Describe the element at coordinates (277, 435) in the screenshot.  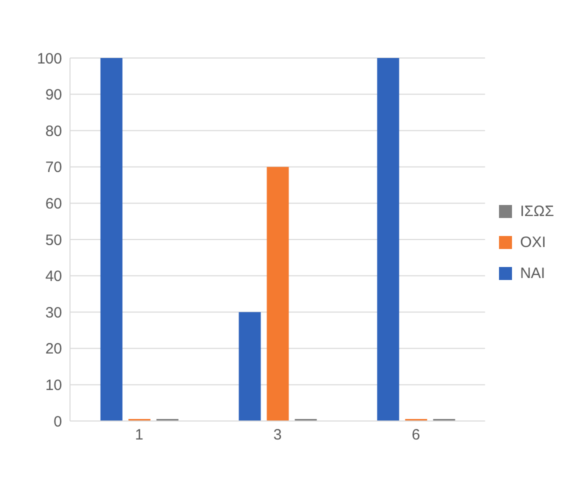
I see `x-tick-label: 3` at that location.